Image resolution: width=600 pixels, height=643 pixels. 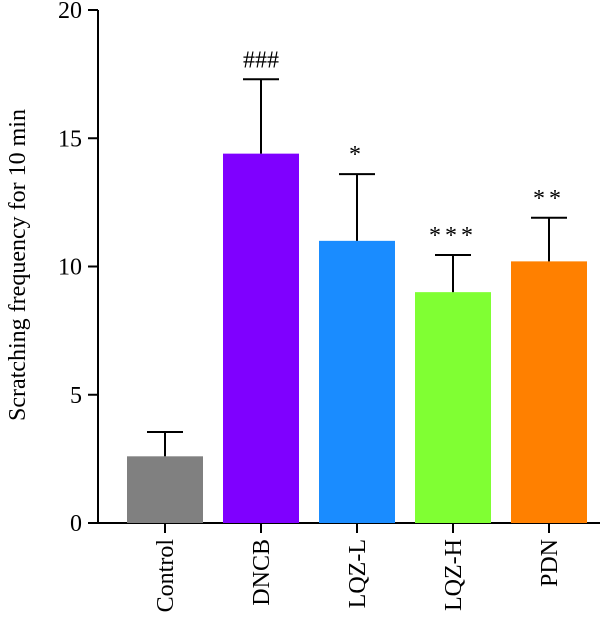 What do you see at coordinates (357, 155) in the screenshot?
I see `significance-label: *` at bounding box center [357, 155].